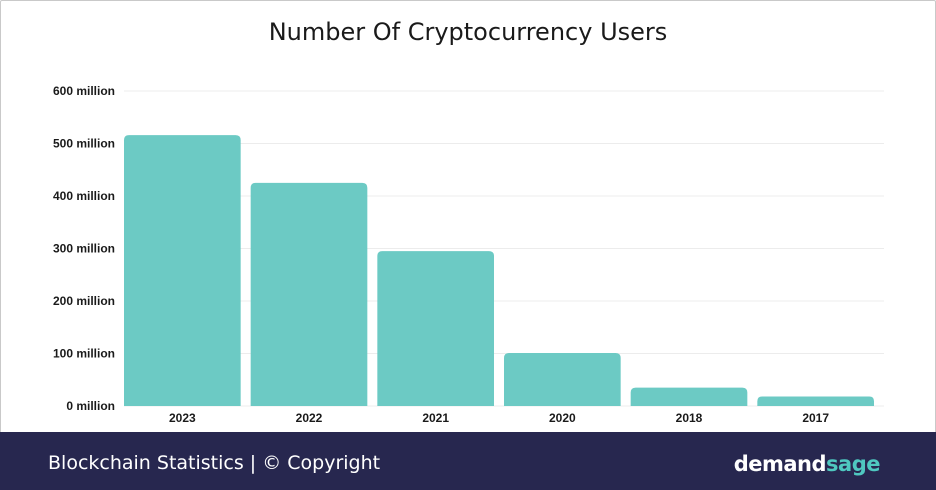  What do you see at coordinates (468, 32) in the screenshot?
I see `chart-title: Number Of Cryptocurrency Users` at bounding box center [468, 32].